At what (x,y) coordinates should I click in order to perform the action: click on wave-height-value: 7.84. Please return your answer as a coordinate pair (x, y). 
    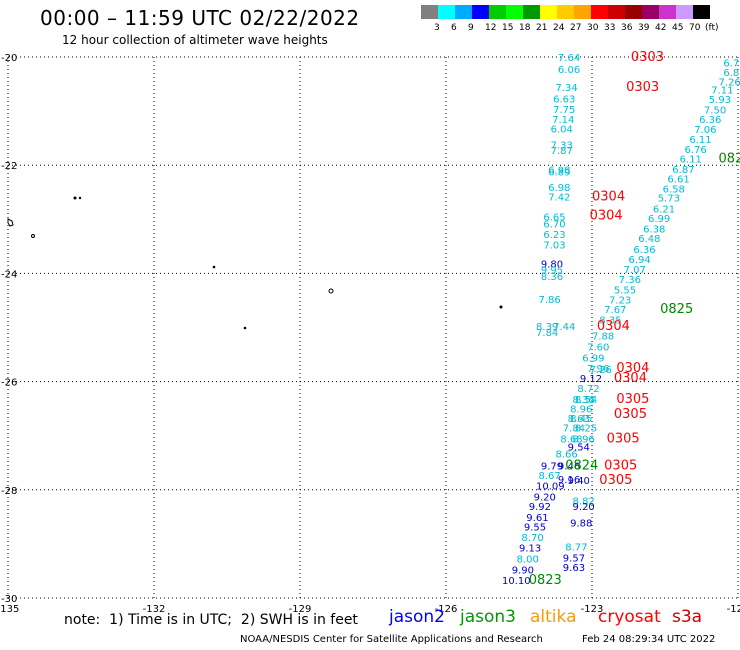
    Looking at the image, I should click on (547, 333).